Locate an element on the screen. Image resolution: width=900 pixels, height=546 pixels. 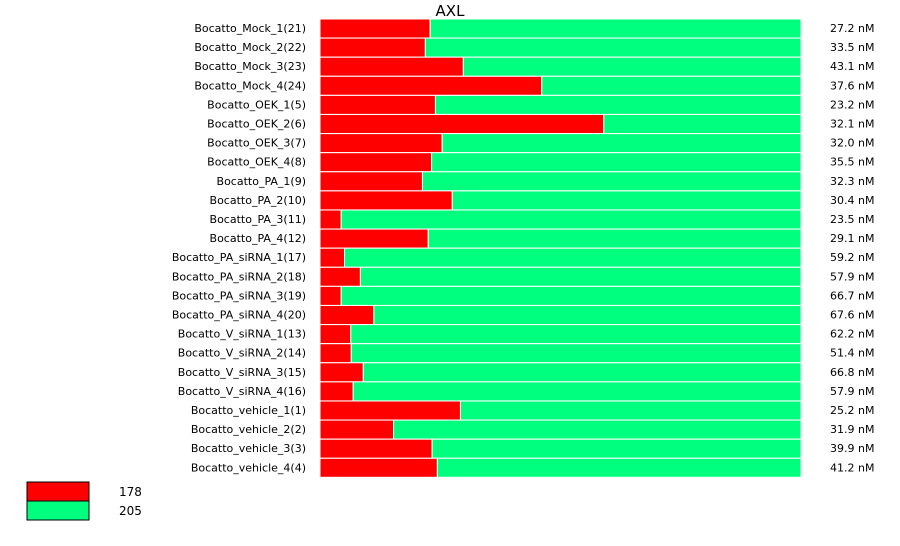
total-label: 43.1 nM is located at coordinates (852, 66).